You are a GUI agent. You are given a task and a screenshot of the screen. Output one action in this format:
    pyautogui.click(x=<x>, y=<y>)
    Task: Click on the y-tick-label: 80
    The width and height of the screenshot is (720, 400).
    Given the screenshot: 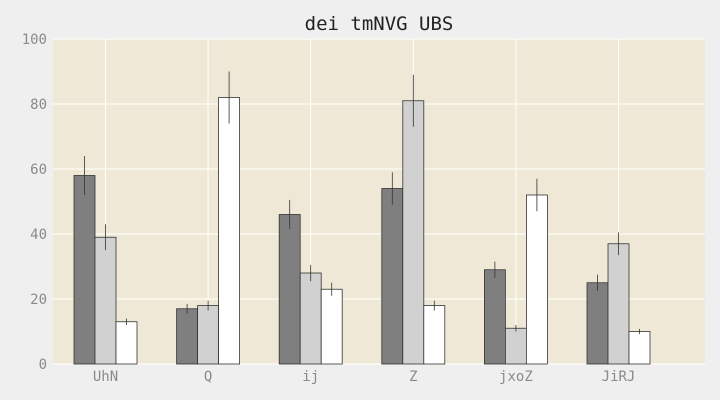 What is the action you would take?
    pyautogui.click(x=38, y=105)
    